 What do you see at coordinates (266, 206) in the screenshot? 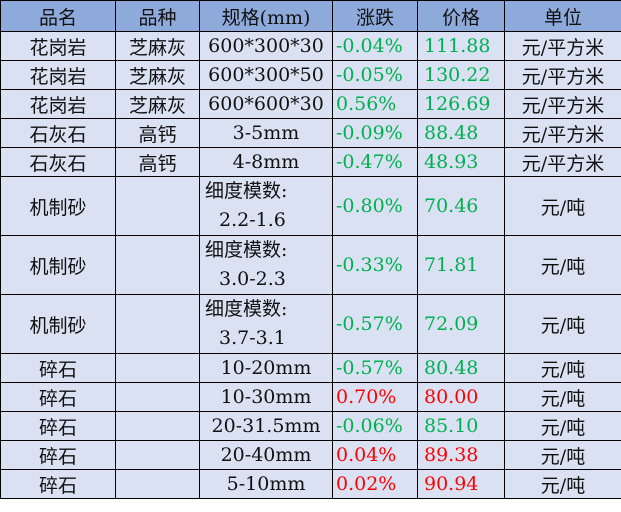
I see `cell-spec: 细度模数: 2.2-1.6` at bounding box center [266, 206].